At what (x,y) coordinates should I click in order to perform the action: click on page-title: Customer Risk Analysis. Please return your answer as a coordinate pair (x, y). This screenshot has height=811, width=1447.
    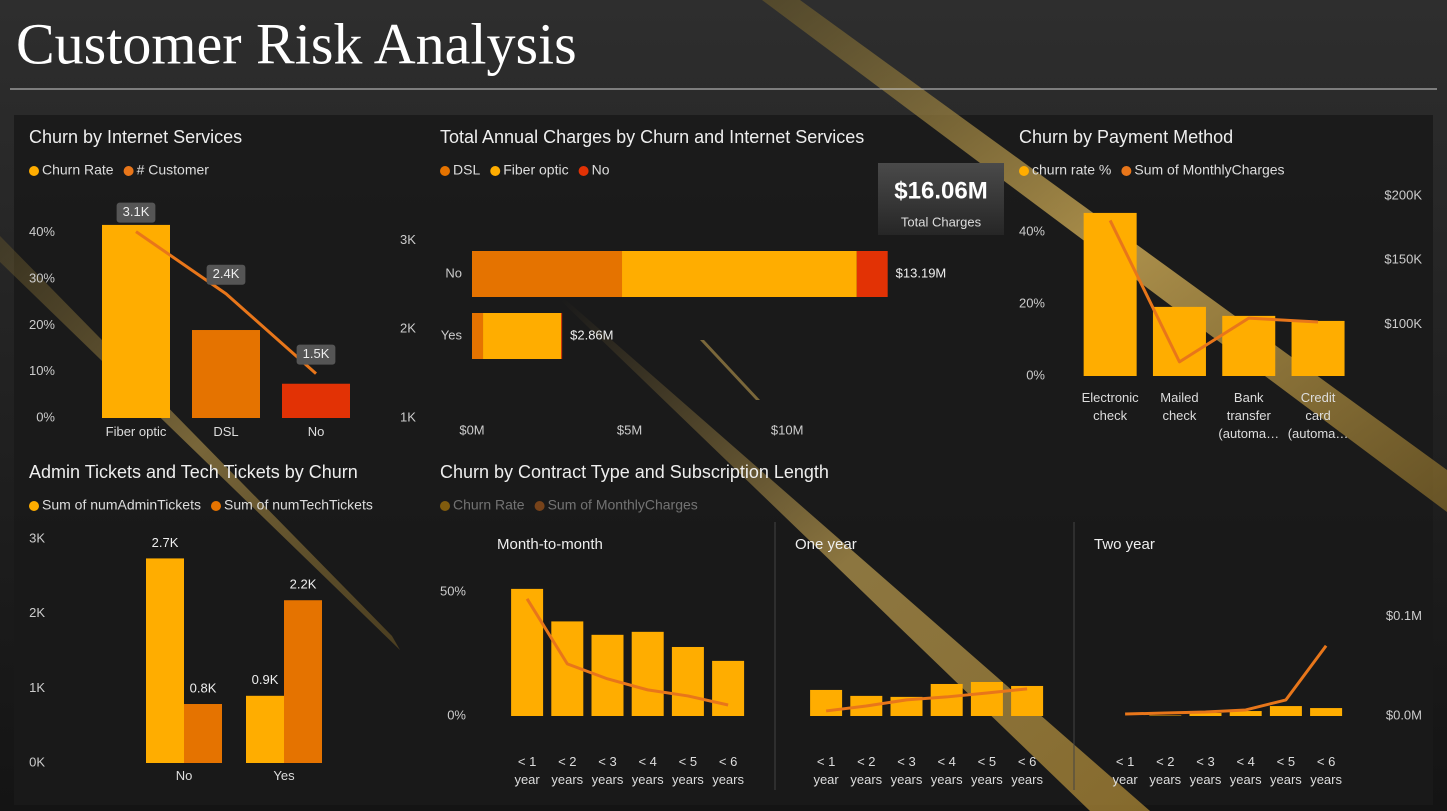
    Looking at the image, I should click on (296, 43).